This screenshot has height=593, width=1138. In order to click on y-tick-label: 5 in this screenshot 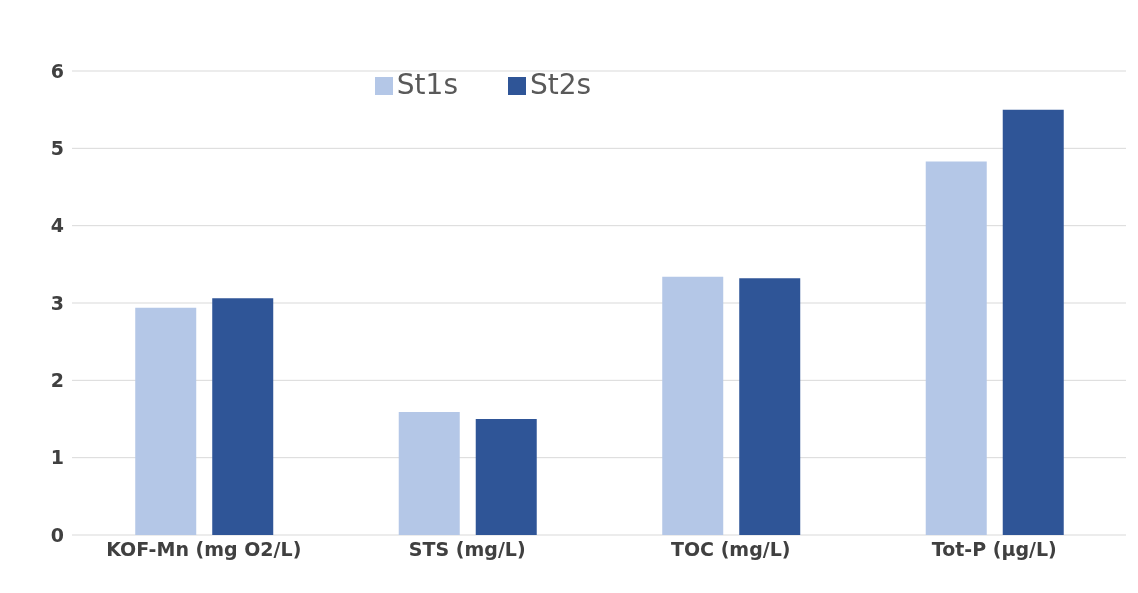, I will do `click(57, 148)`.